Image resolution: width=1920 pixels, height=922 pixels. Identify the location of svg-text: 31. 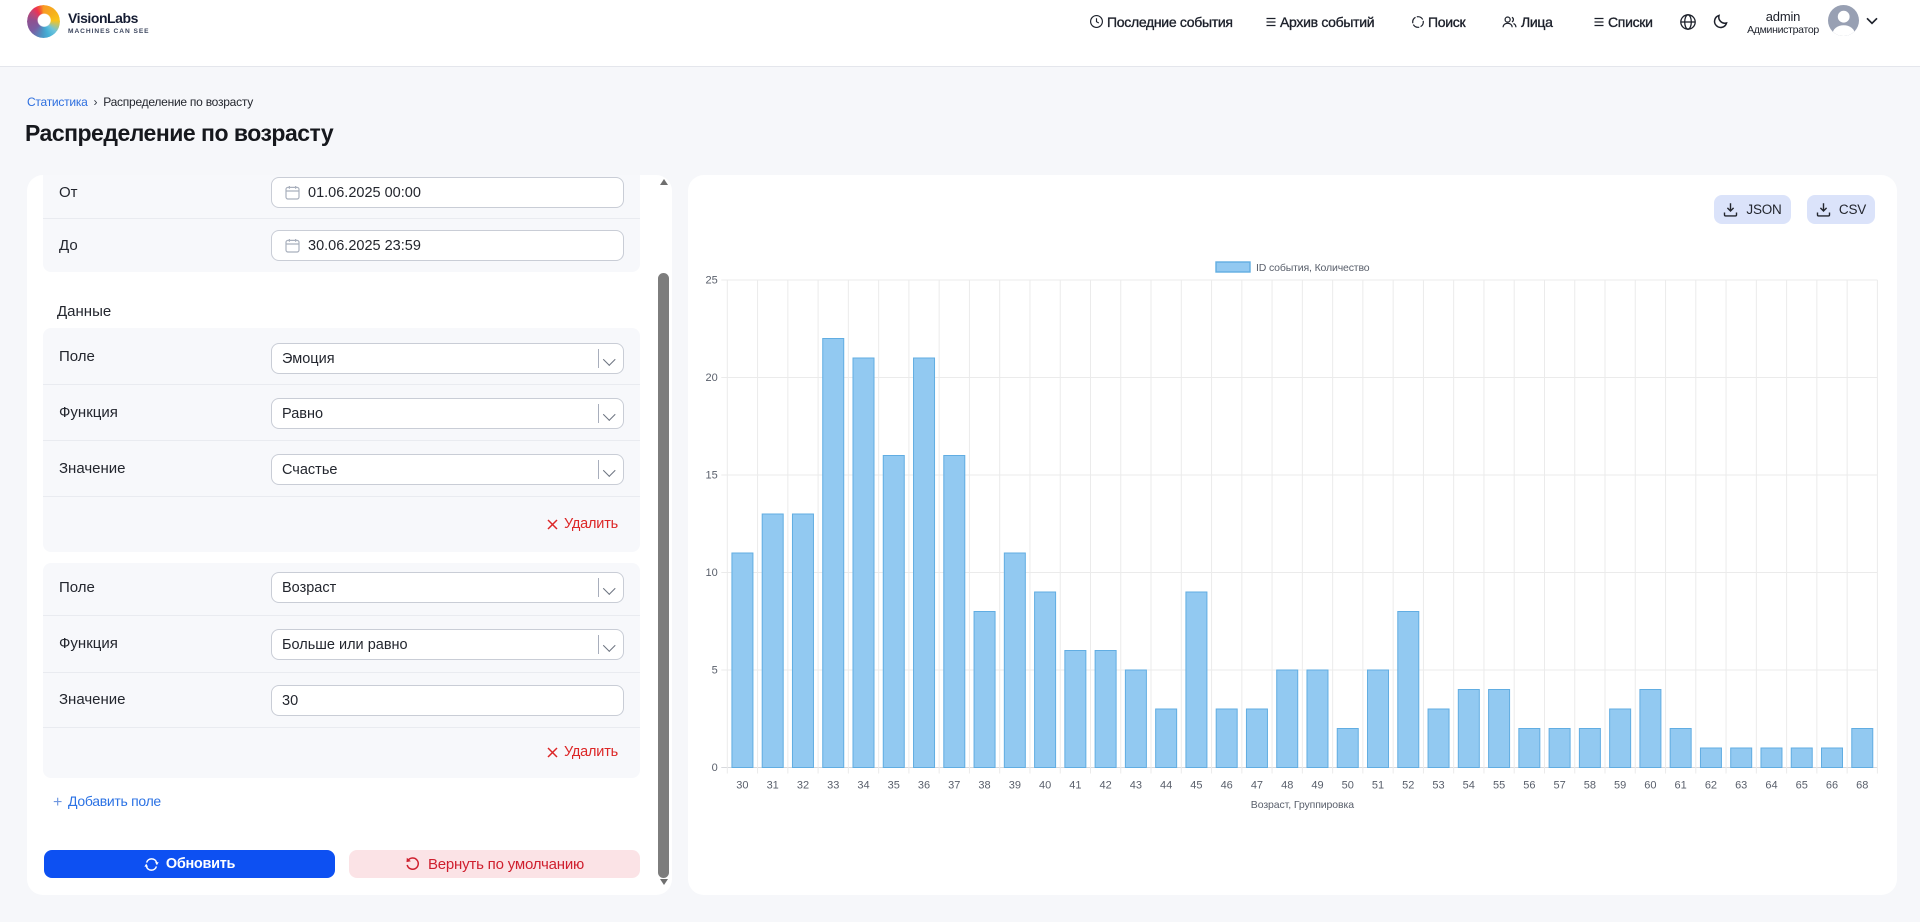
(773, 786).